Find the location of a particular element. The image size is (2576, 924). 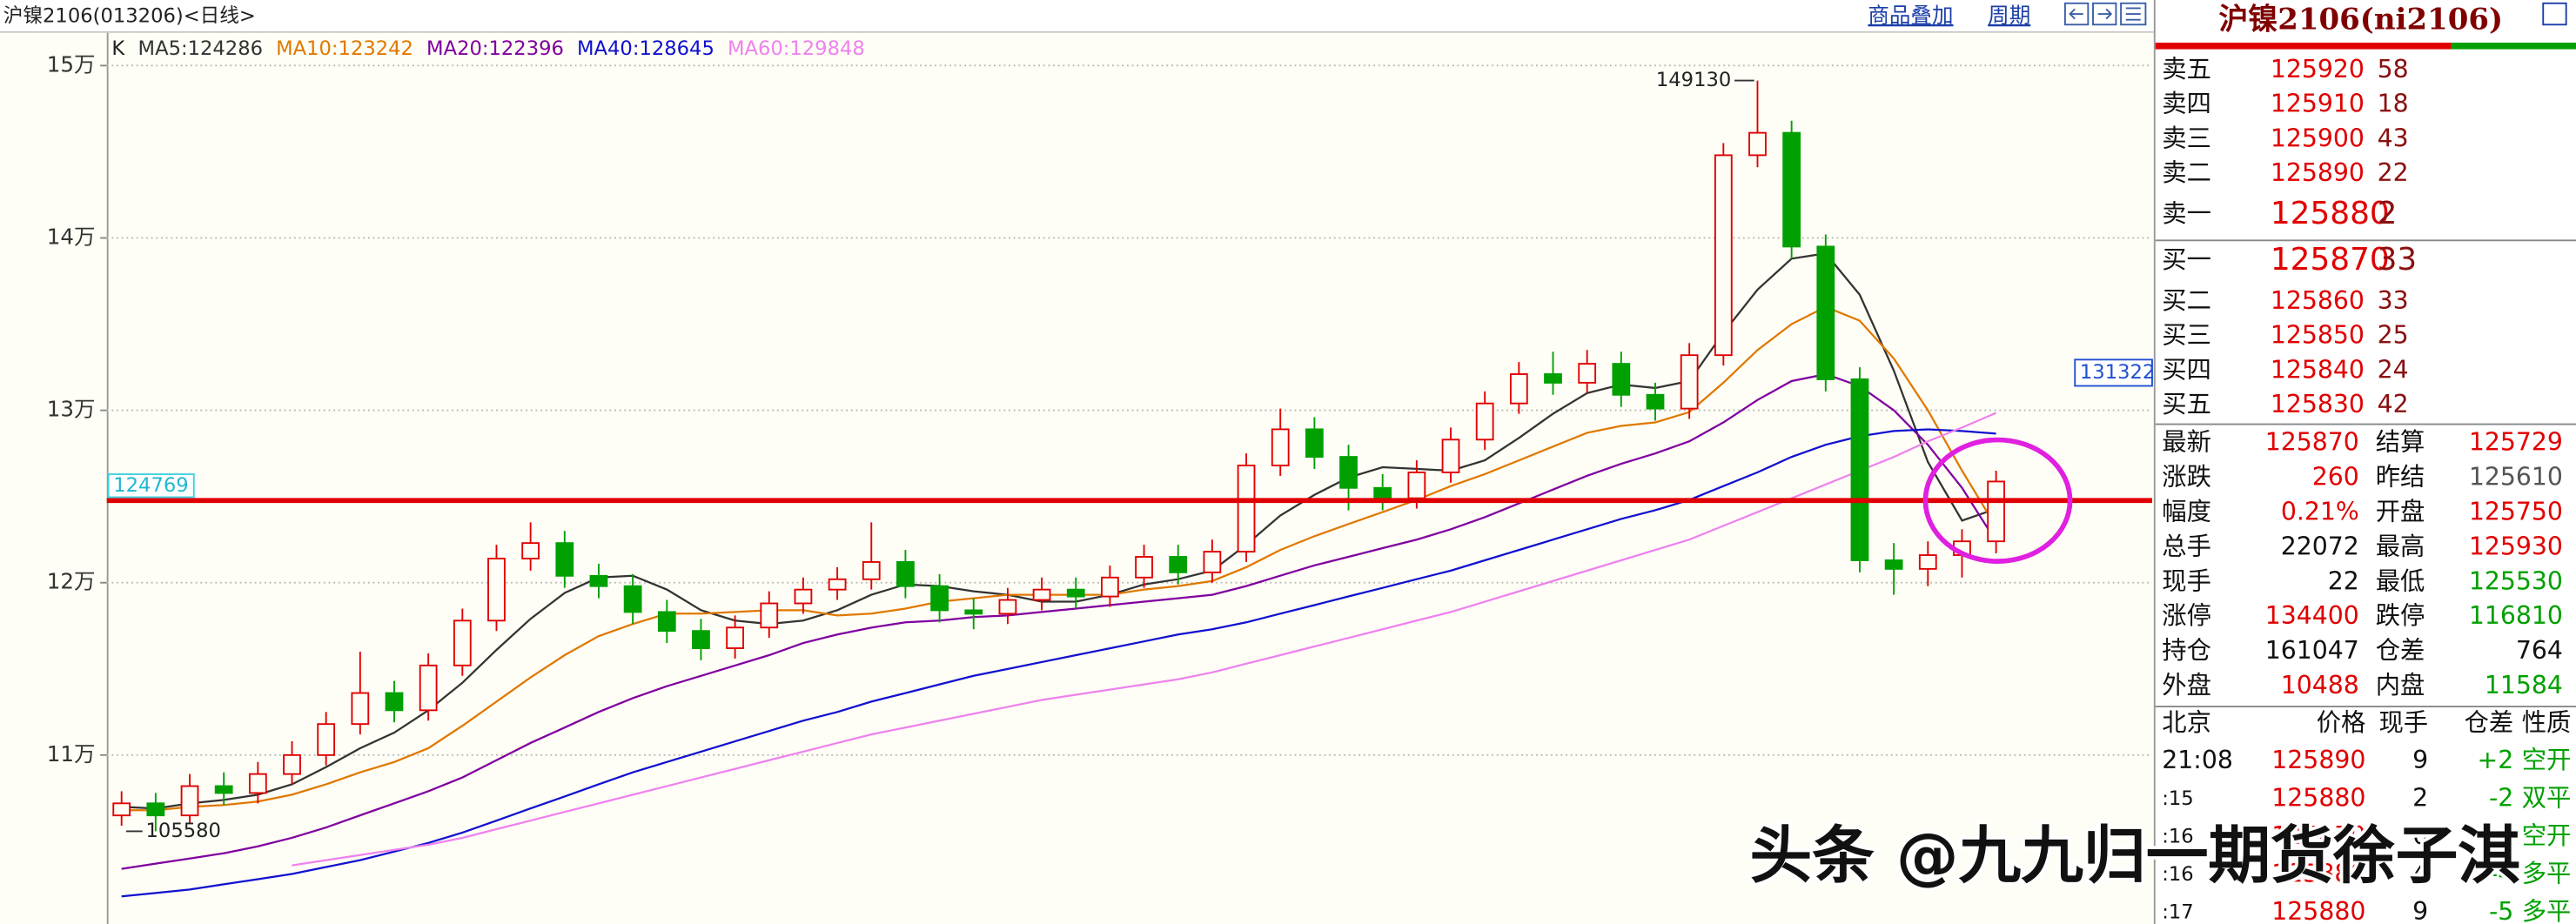

zoom-buttons is located at coordinates (2105, 14).